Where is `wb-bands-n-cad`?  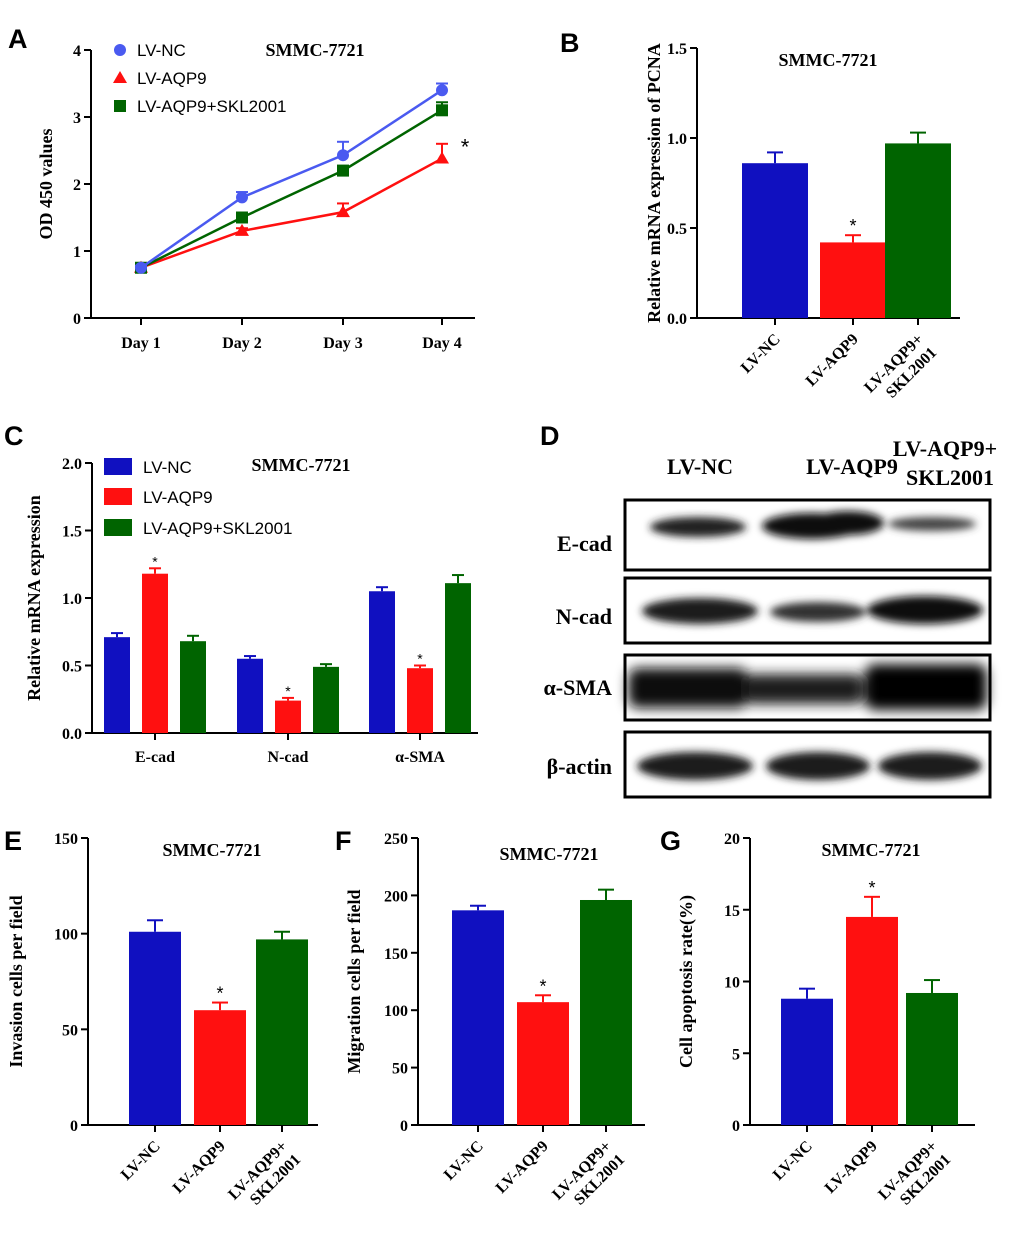
wb-bands-n-cad is located at coordinates (812, 610).